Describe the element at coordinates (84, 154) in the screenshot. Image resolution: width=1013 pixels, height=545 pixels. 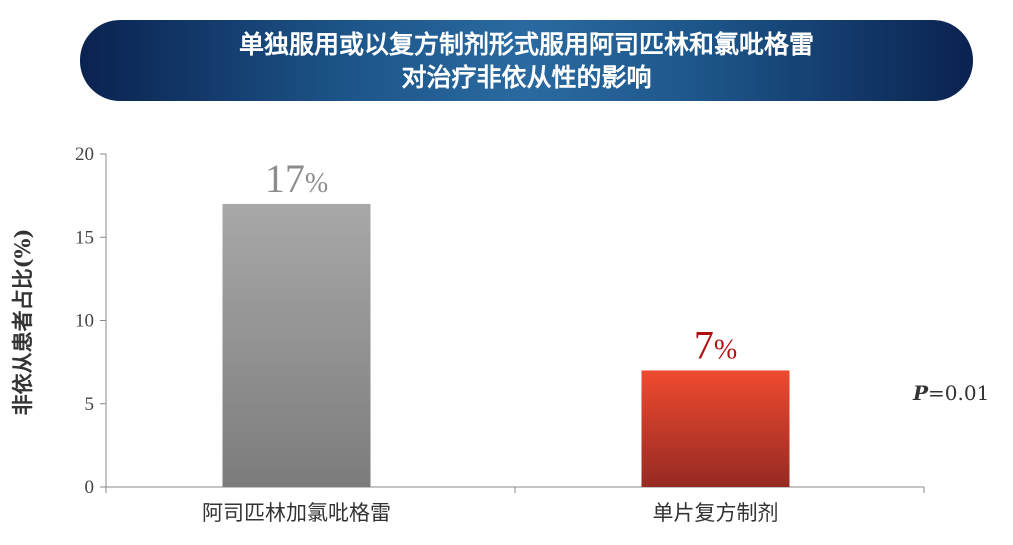
I see `y-tick-label: 20` at that location.